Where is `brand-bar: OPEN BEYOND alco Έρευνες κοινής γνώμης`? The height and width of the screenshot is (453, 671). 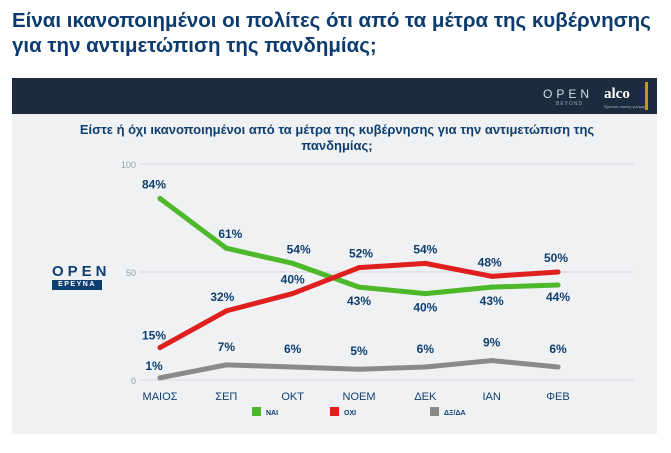 brand-bar: OPEN BEYOND alco Έρευνες κοινής γνώμης is located at coordinates (334, 96).